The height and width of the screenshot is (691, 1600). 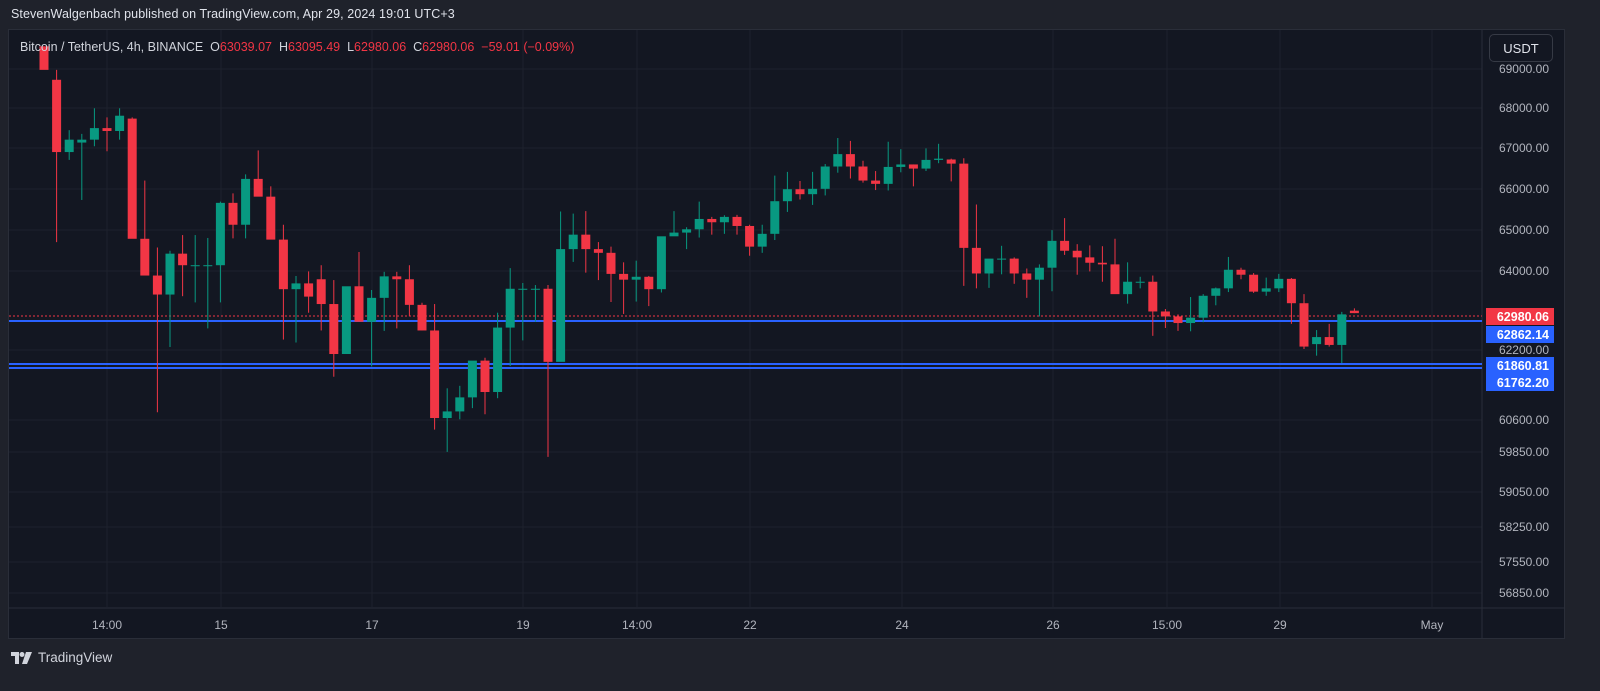 I want to click on horizontal-lines, so click(x=745, y=342).